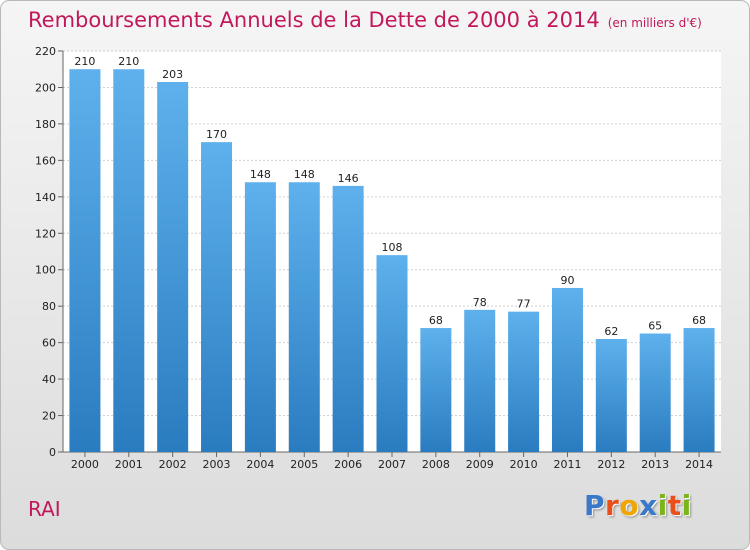  What do you see at coordinates (480, 464) in the screenshot?
I see `x-tick-label: 2009` at bounding box center [480, 464].